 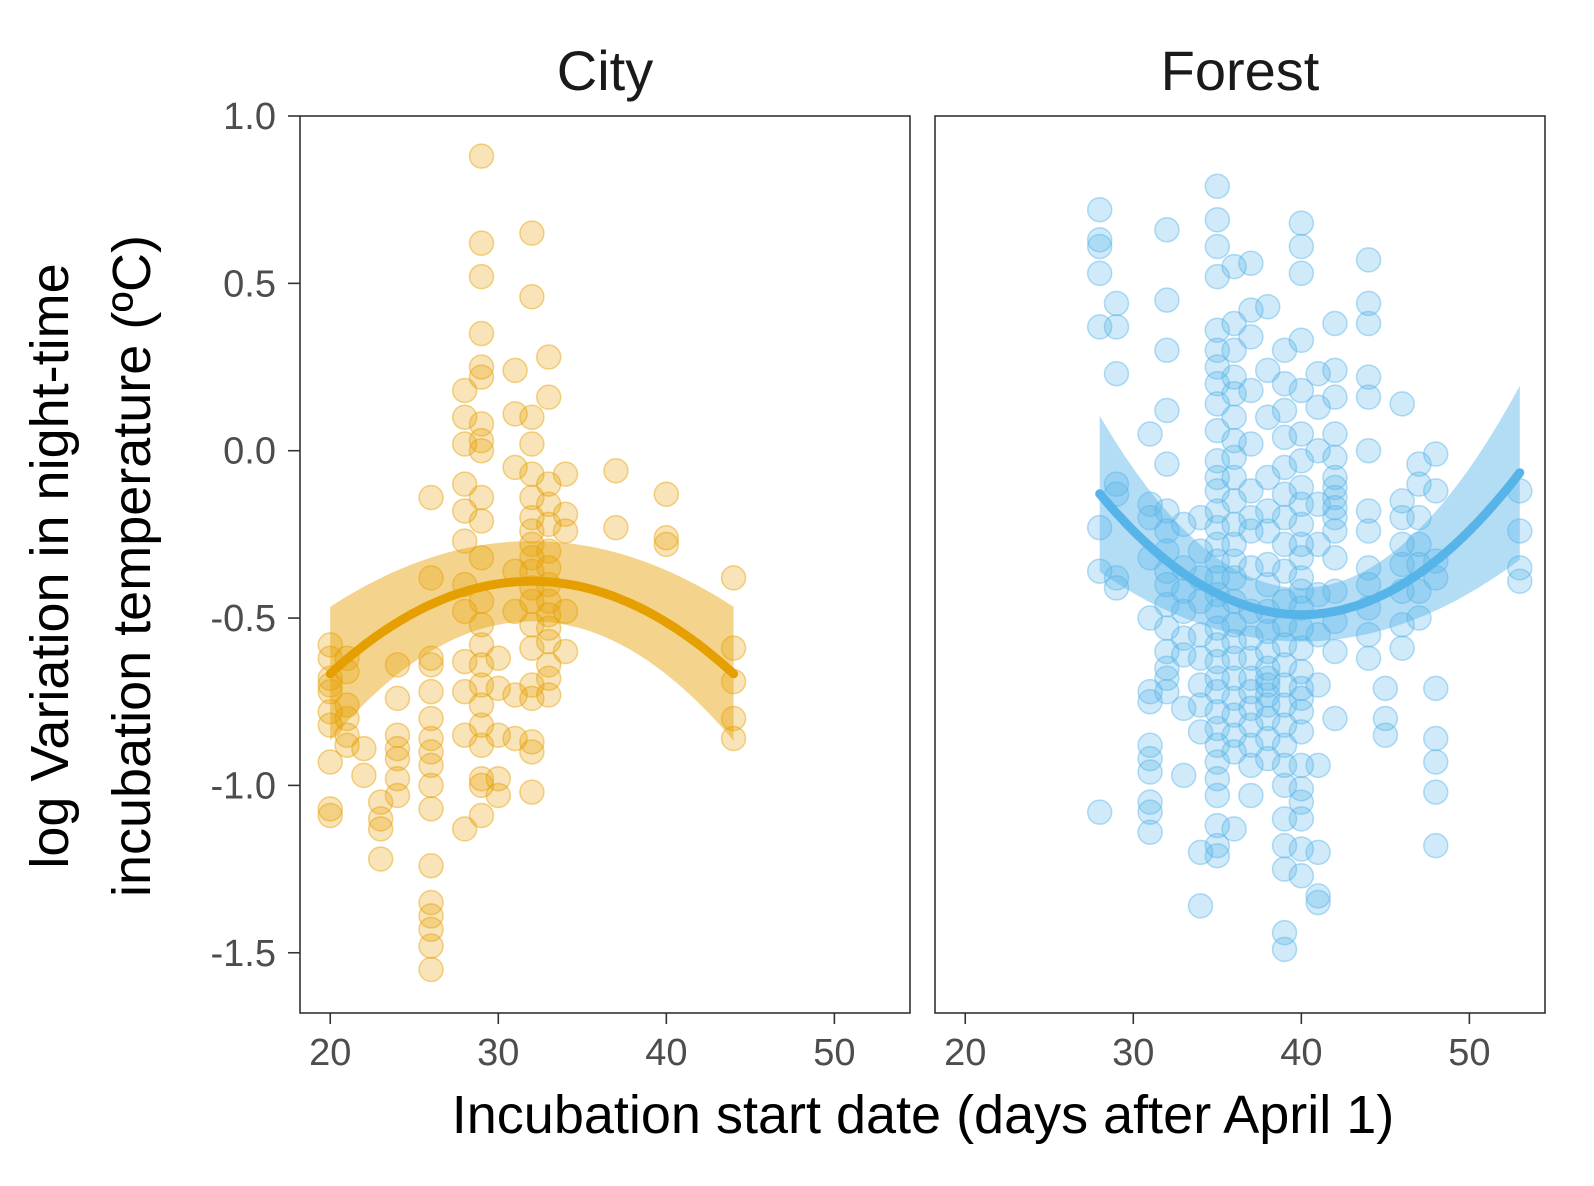 I want to click on y-tick-label: -0.5, so click(x=243, y=619).